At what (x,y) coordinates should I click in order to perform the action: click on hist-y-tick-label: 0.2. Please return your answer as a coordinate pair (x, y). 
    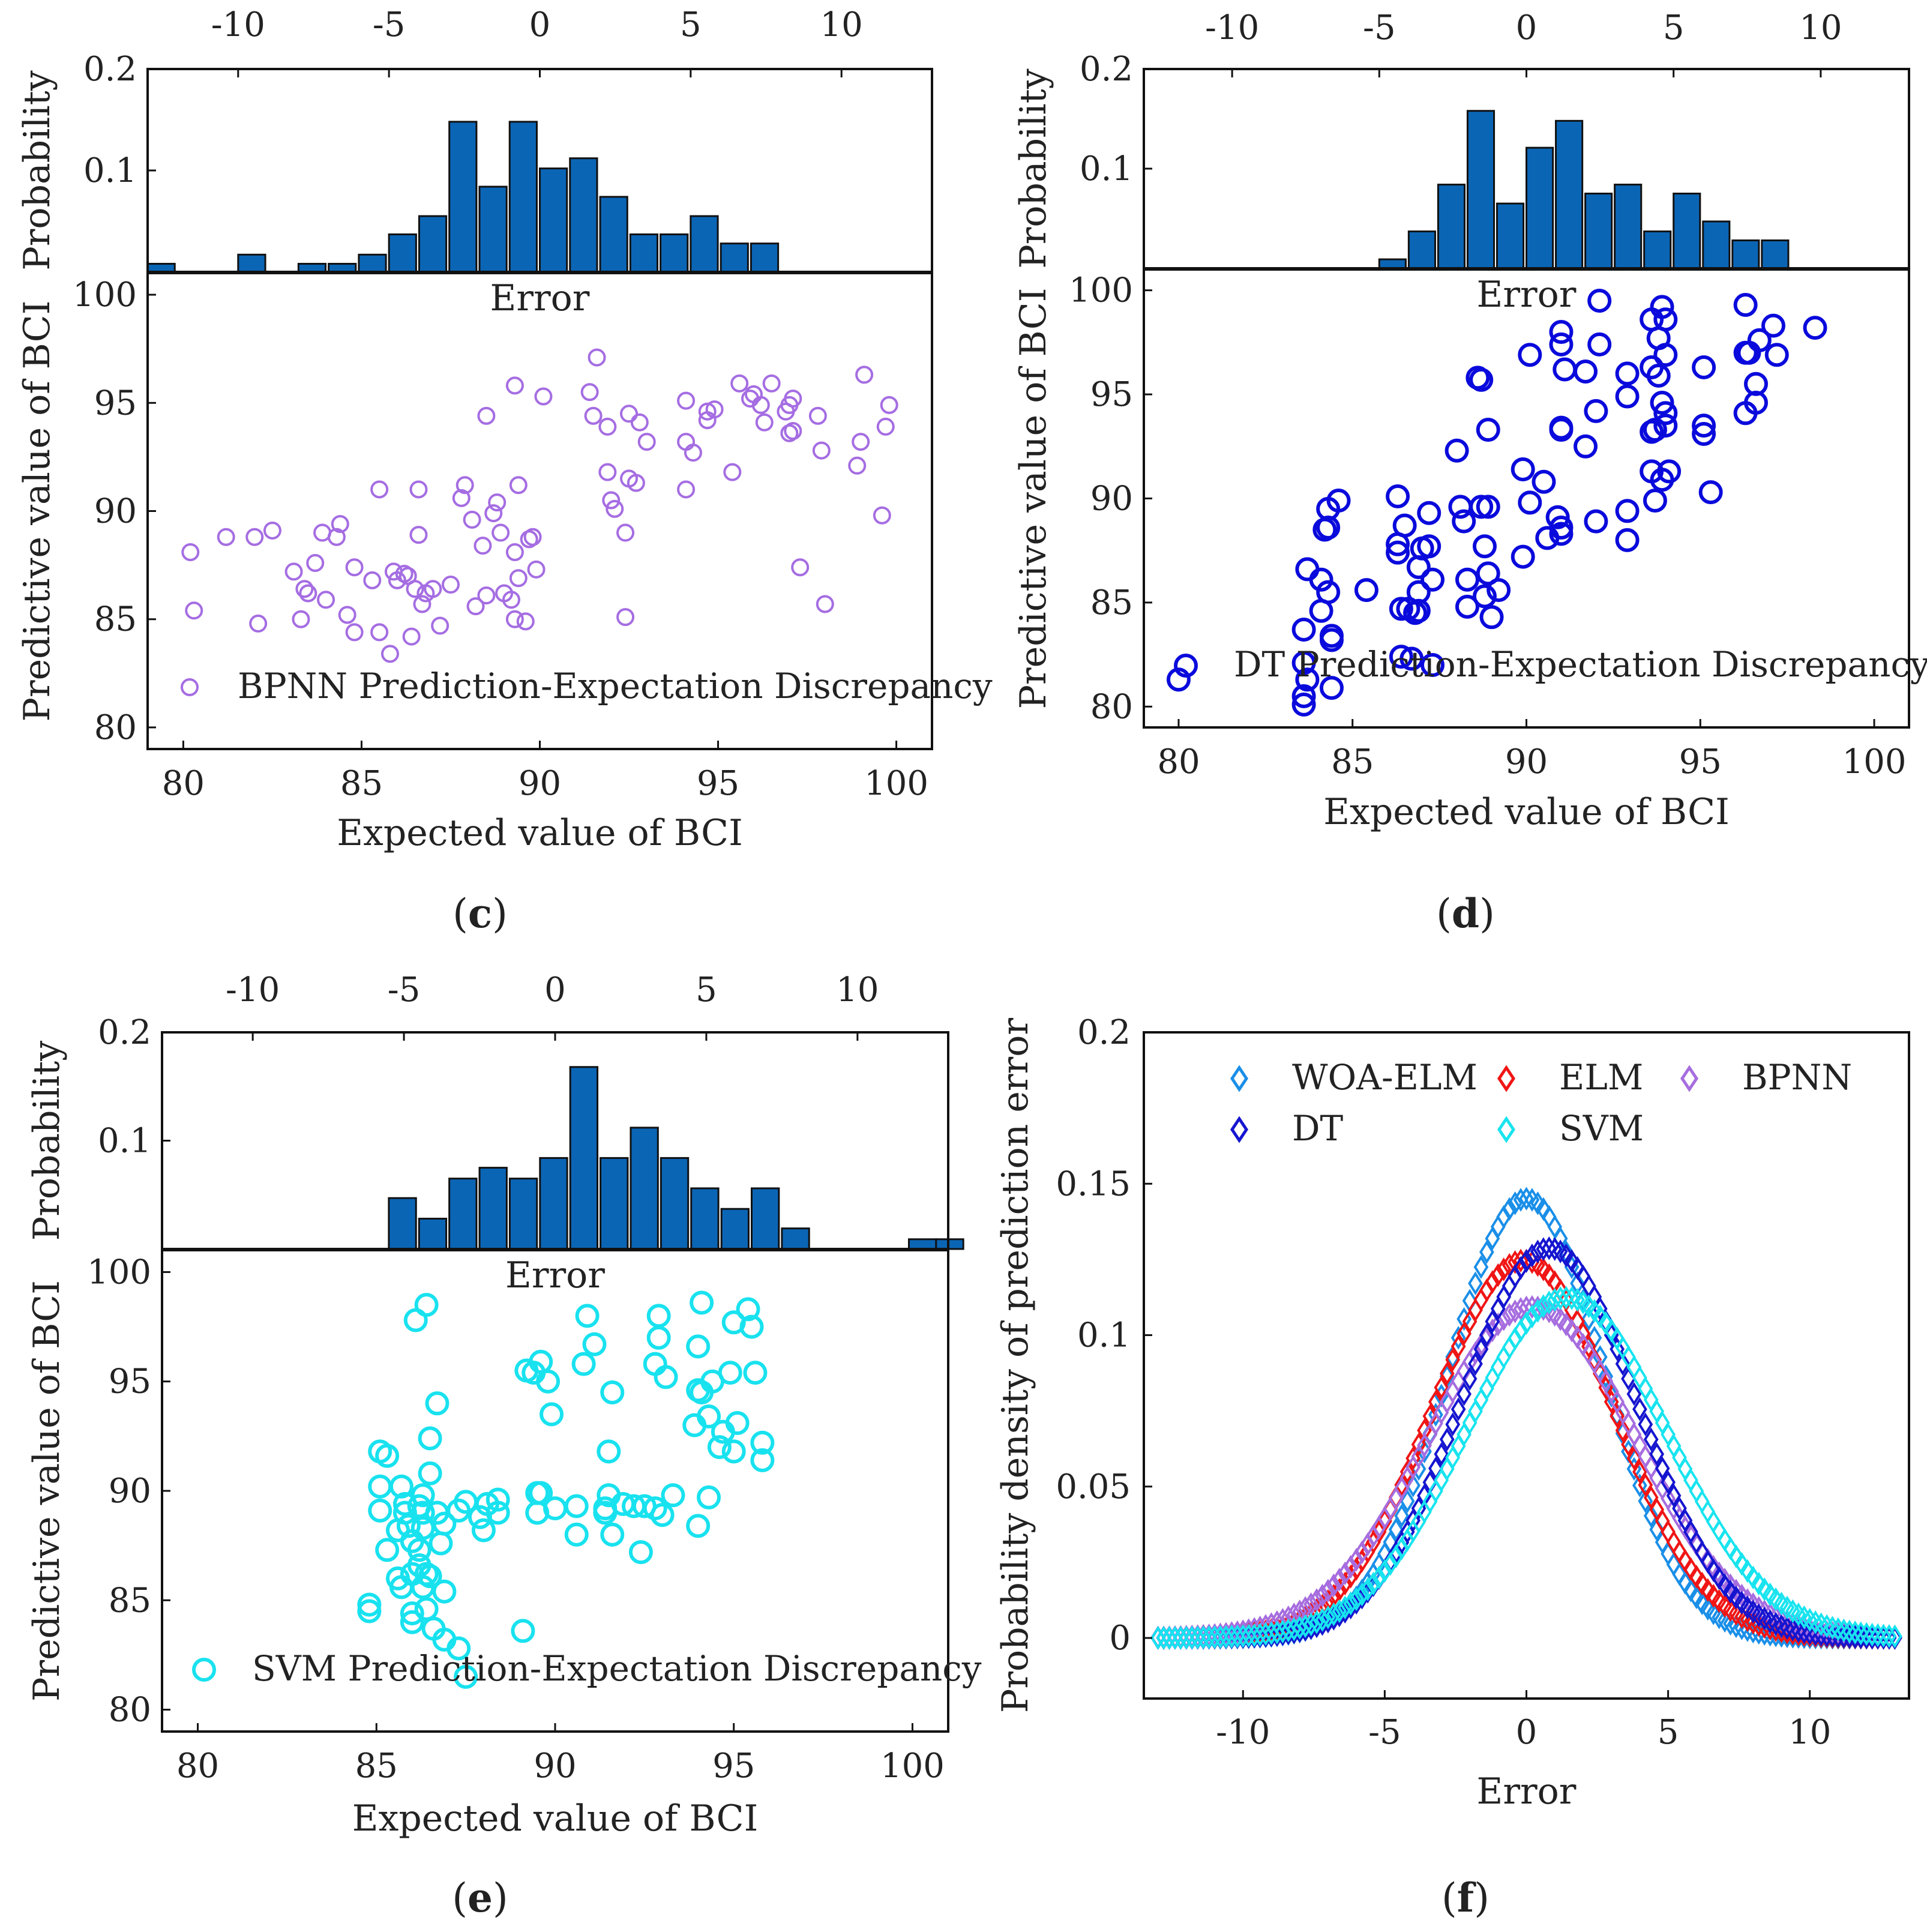
    Looking at the image, I should click on (125, 1032).